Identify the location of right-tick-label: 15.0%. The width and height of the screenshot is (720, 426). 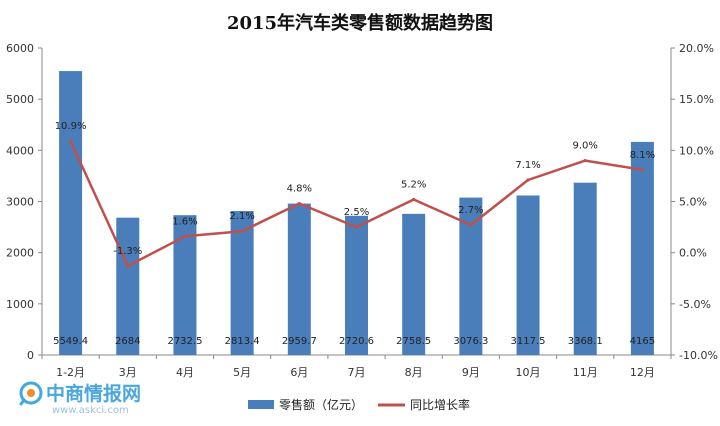
(696, 99).